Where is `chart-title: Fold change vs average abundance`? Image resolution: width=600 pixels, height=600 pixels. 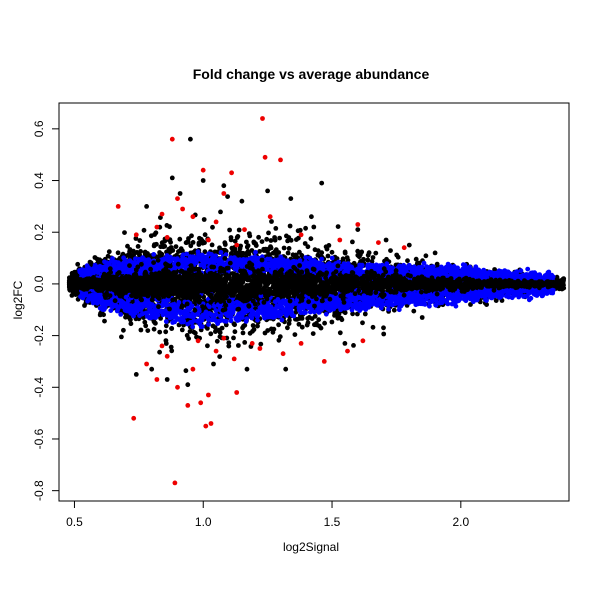 chart-title: Fold change vs average abundance is located at coordinates (311, 74).